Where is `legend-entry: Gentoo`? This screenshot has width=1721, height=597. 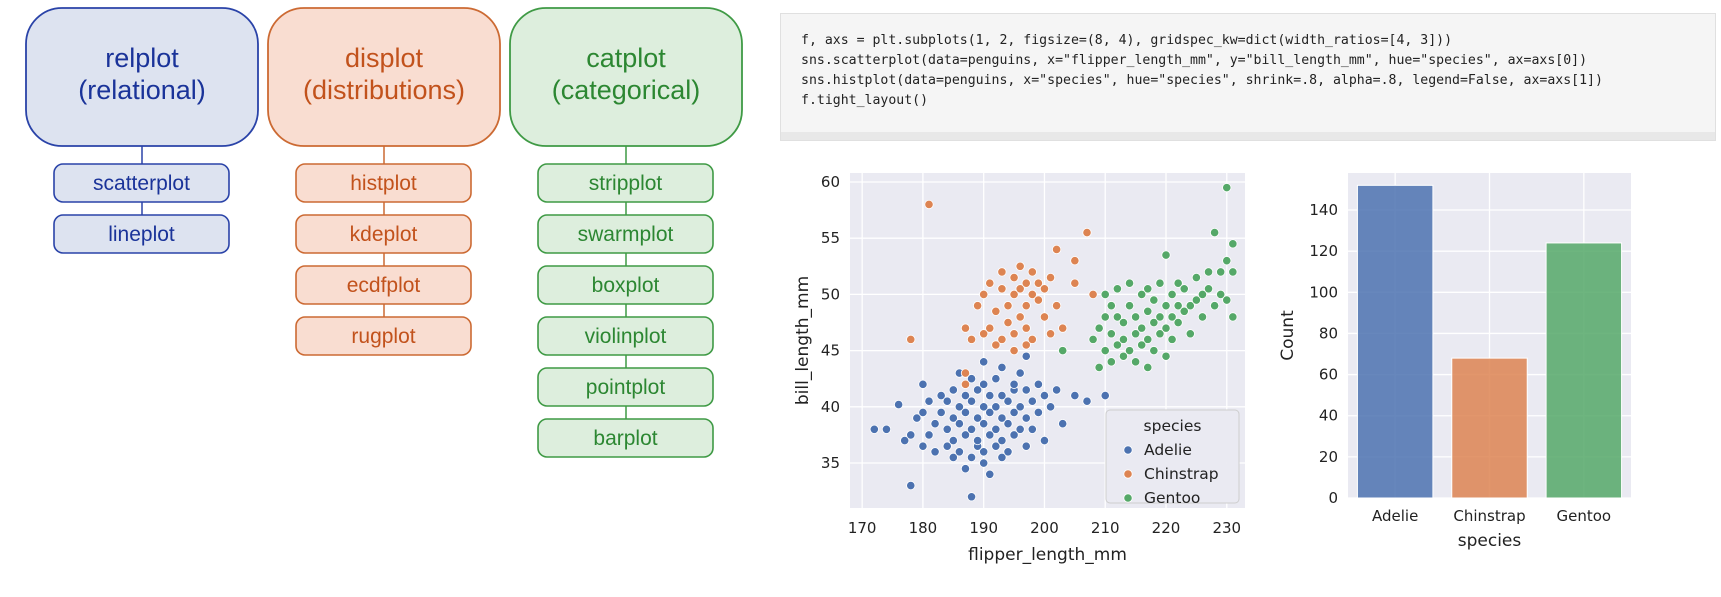
legend-entry: Gentoo is located at coordinates (1172, 498).